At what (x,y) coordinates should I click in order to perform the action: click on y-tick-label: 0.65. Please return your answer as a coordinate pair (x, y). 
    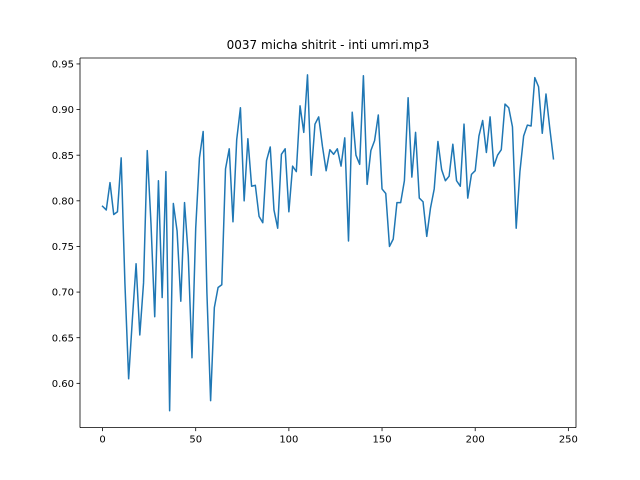
    Looking at the image, I should click on (63, 338).